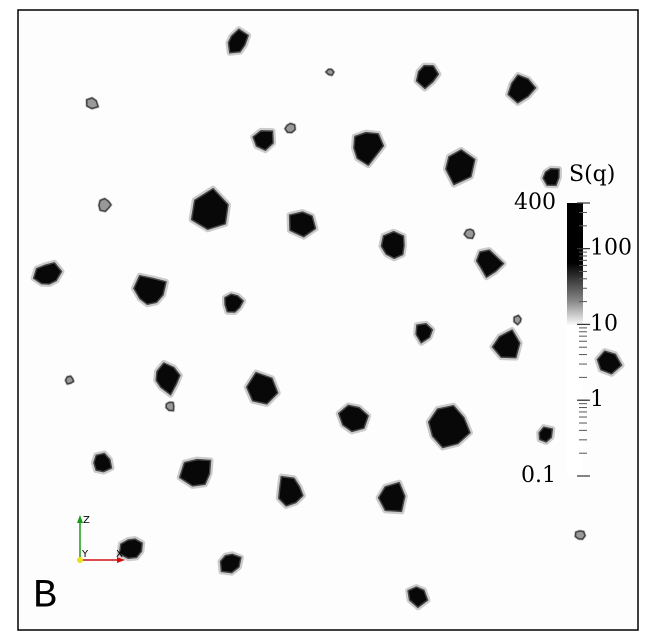 Image resolution: width=654 pixels, height=640 pixels. What do you see at coordinates (538, 475) in the screenshot?
I see `tick-label: 0.1` at bounding box center [538, 475].